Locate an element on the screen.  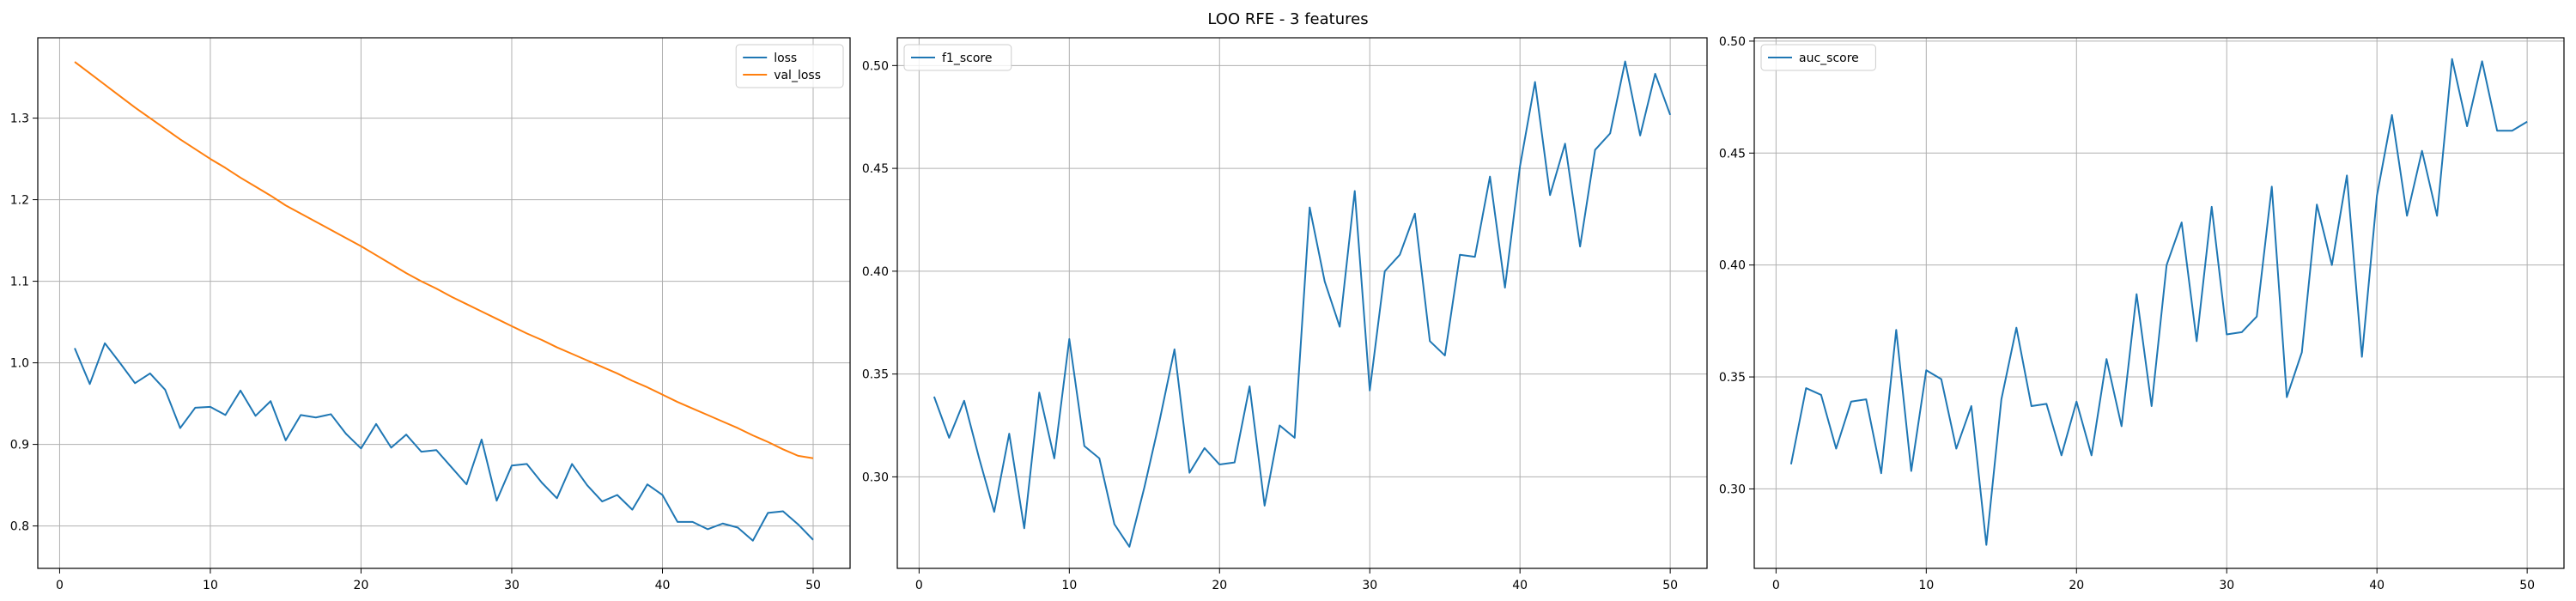
legend: auc_score is located at coordinates (1818, 57).